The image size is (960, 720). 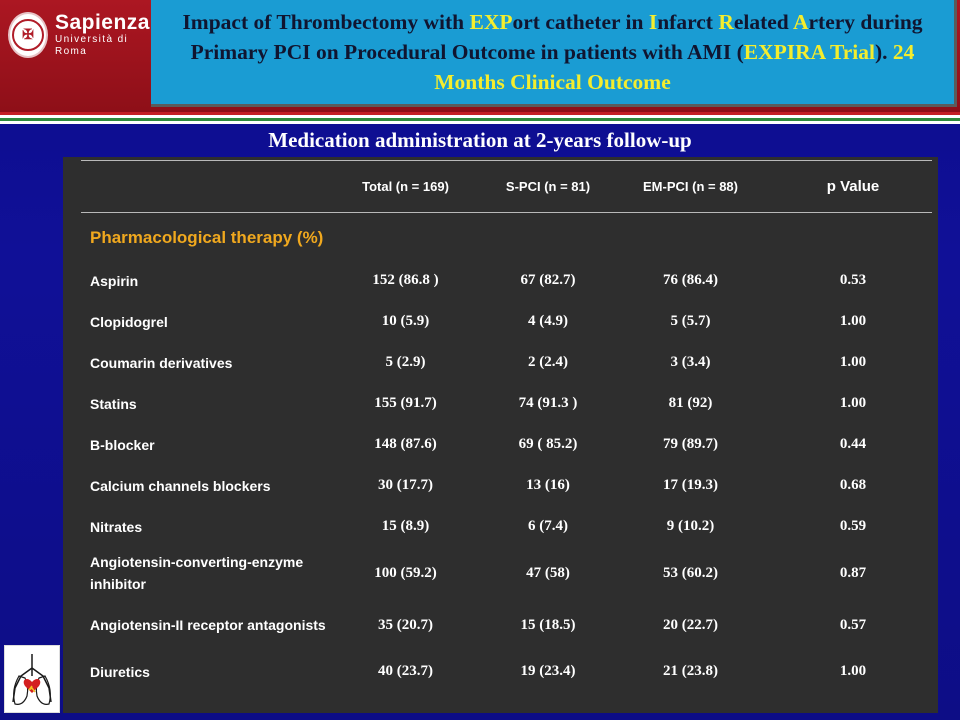 I want to click on row-label: Statins, so click(x=113, y=403).